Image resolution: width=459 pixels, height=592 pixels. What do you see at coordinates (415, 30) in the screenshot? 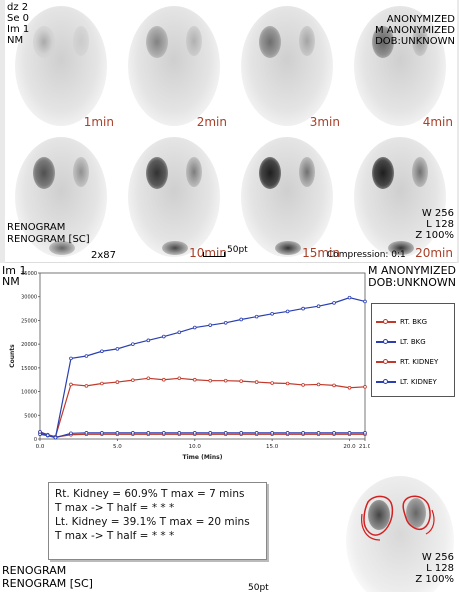
I see `top-right-overlay: ANONYMIZED M ANONYMIZED DOB:UNKNOWN` at bounding box center [415, 30].